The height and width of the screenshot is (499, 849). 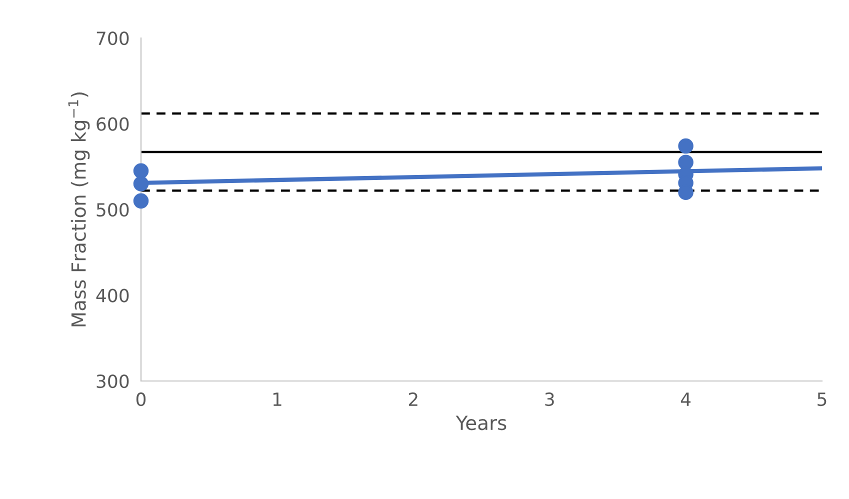 What do you see at coordinates (685, 399) in the screenshot?
I see `x-tick-label: 4` at bounding box center [685, 399].